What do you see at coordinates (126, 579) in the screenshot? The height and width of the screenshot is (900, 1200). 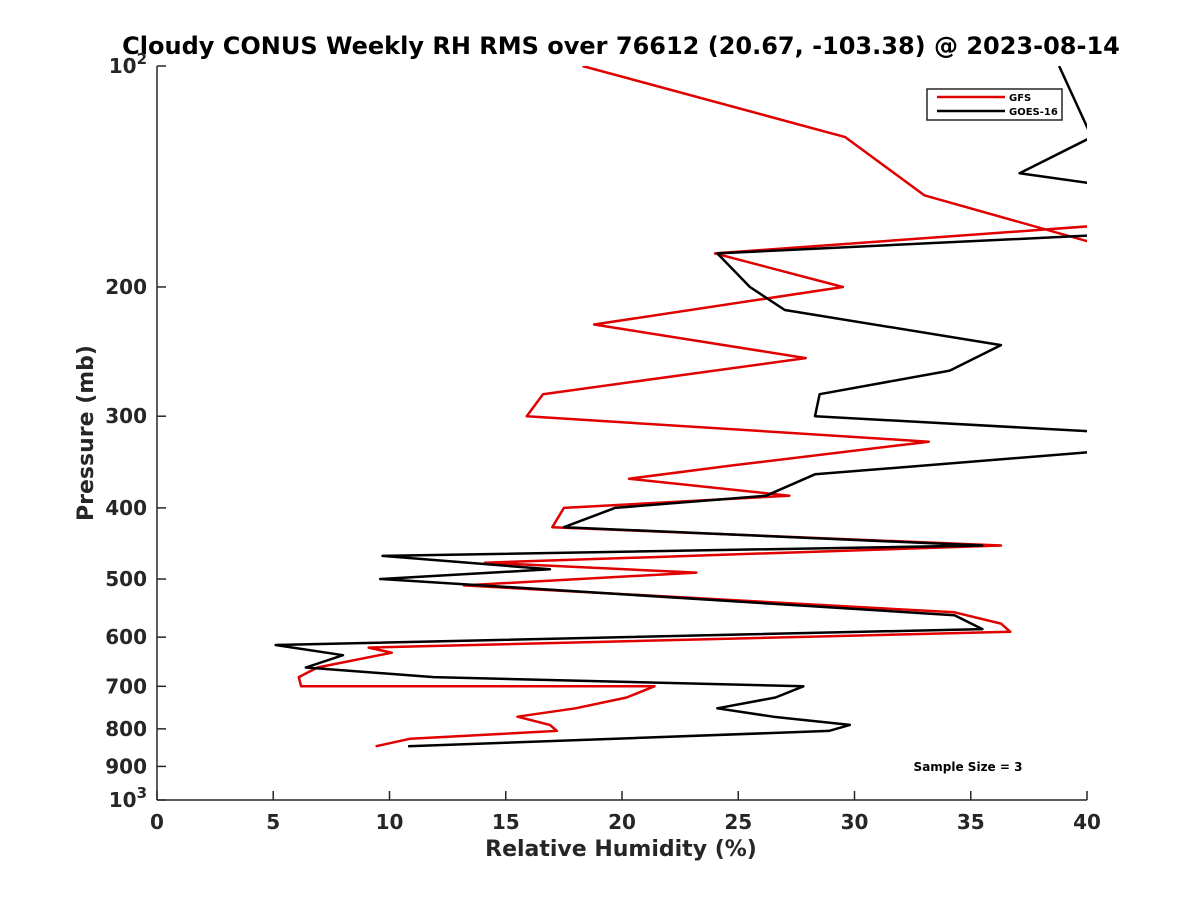 I see `y-tick-label: 500` at bounding box center [126, 579].